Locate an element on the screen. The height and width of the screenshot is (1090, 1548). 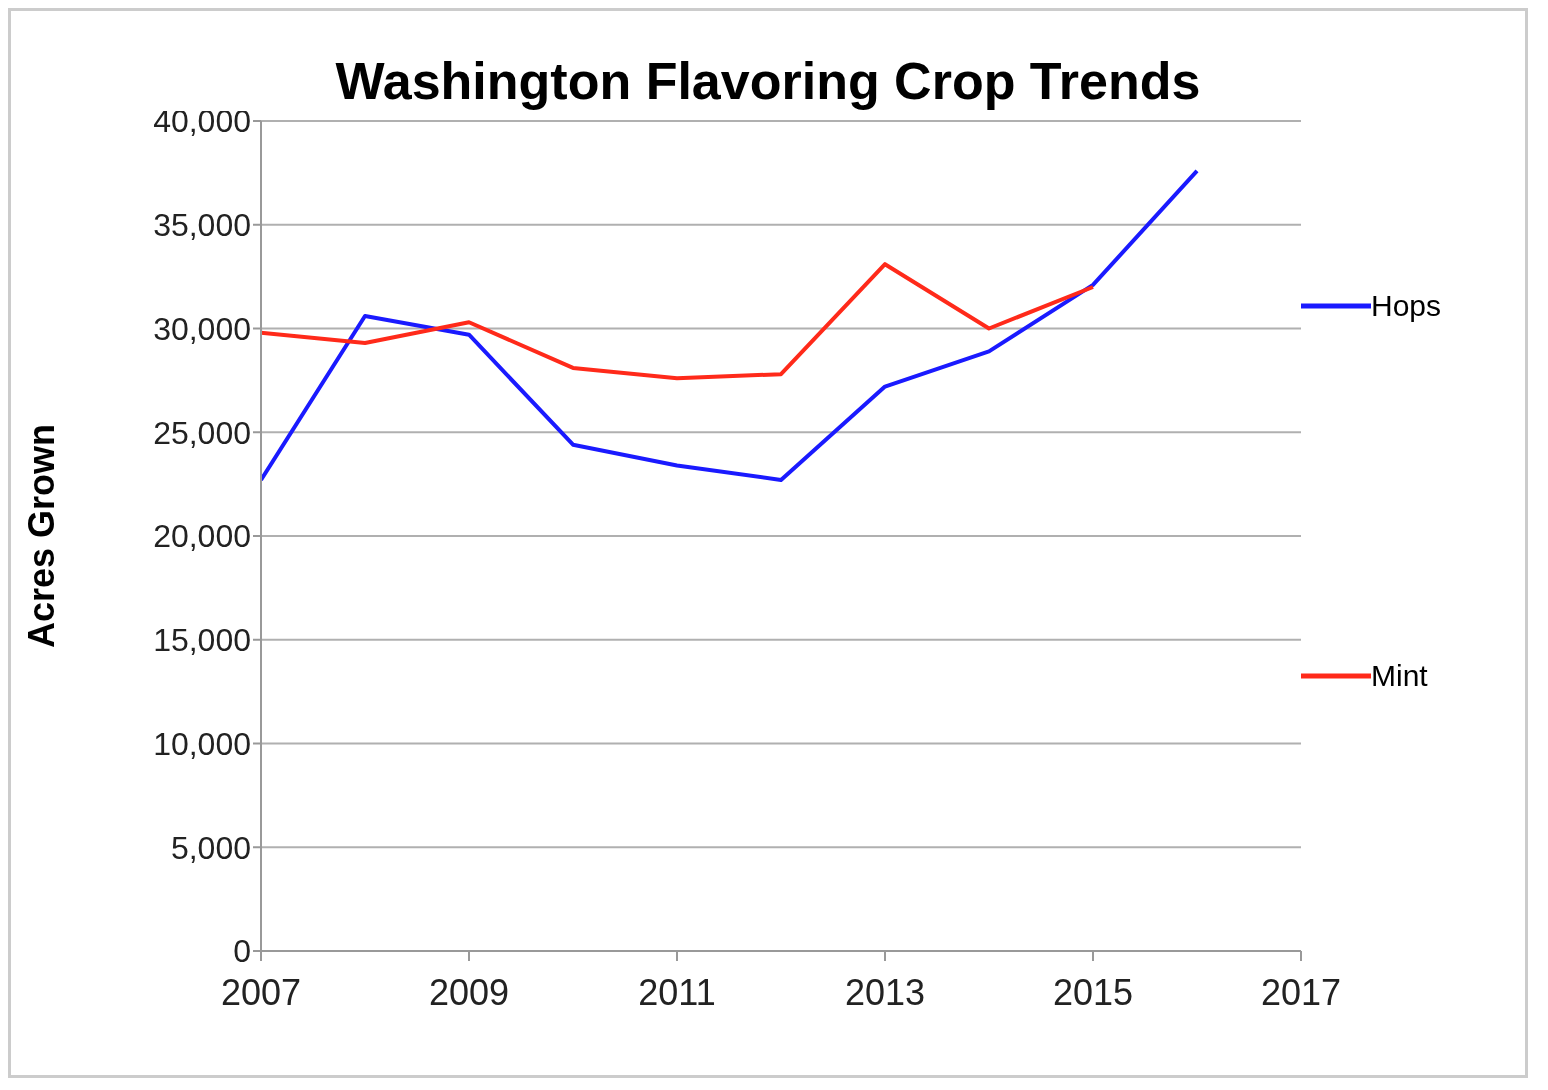
x-tick-label: 2013 is located at coordinates (885, 992).